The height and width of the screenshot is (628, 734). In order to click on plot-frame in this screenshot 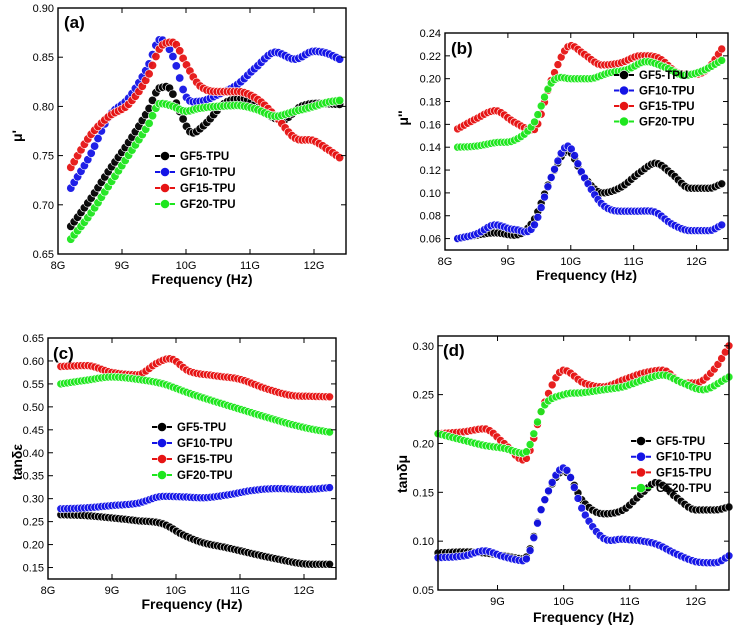, I will do `click(586, 141)`.